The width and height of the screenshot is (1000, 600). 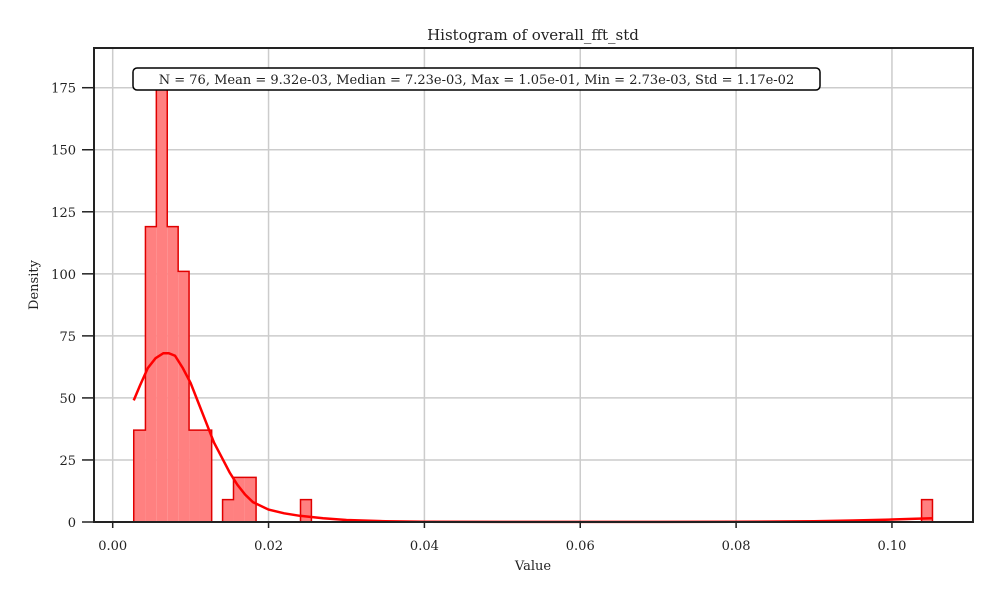 I want to click on x-tick-label: 0.08, so click(x=736, y=546).